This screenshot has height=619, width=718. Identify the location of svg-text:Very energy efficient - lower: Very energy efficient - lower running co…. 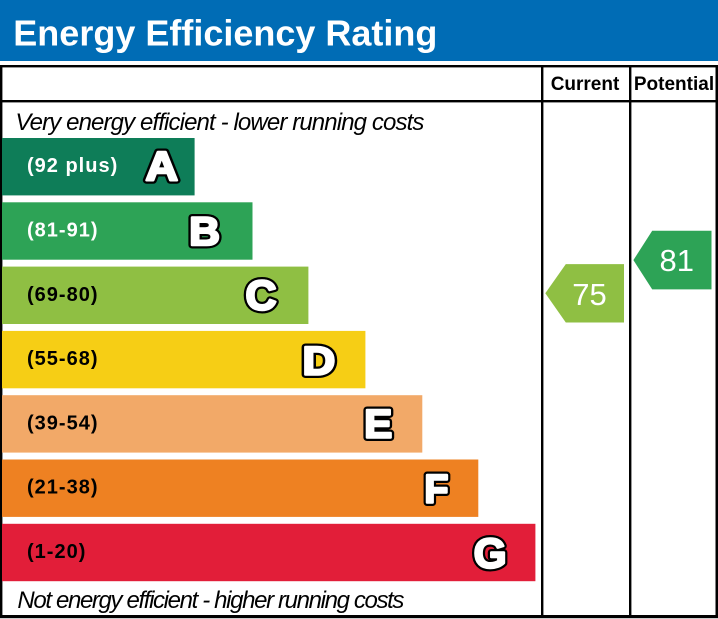
(219, 122).